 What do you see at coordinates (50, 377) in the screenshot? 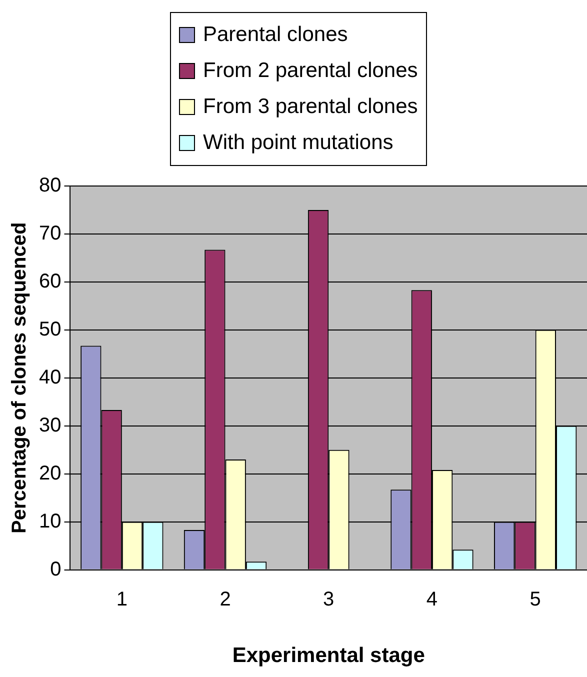
I see `y-tick-label: 40` at bounding box center [50, 377].